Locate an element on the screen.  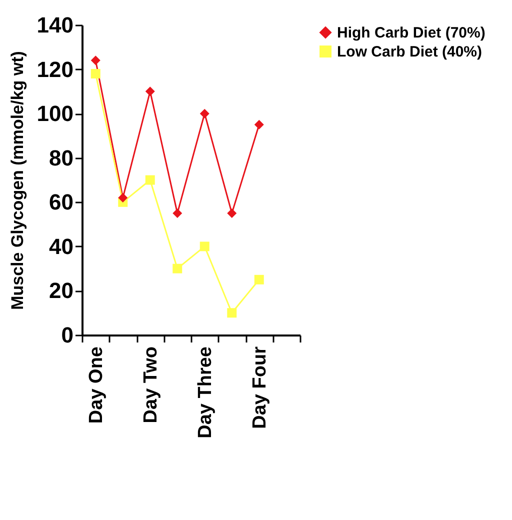
legend-label: Low Carb Diet (40%) is located at coordinates (409, 52).